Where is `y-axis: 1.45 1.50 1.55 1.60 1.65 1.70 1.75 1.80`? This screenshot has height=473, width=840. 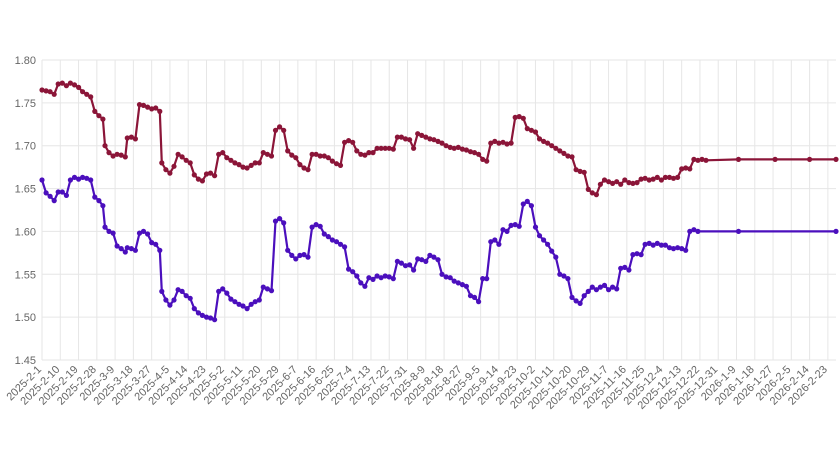 y-axis: 1.45 1.50 1.55 1.60 1.65 1.70 1.75 1.80 is located at coordinates (25, 211).